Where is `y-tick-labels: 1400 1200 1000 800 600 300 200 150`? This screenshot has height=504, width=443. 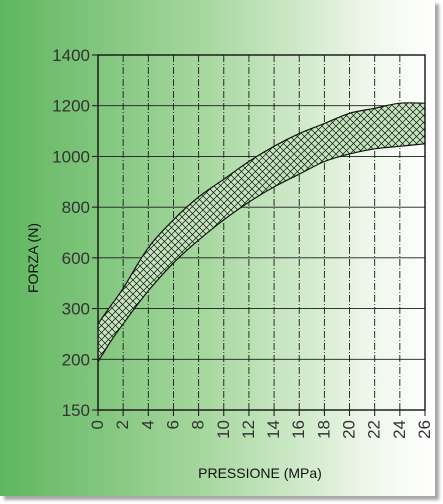 y-tick-labels: 1400 1200 1000 800 600 300 200 150 is located at coordinates (71, 233).